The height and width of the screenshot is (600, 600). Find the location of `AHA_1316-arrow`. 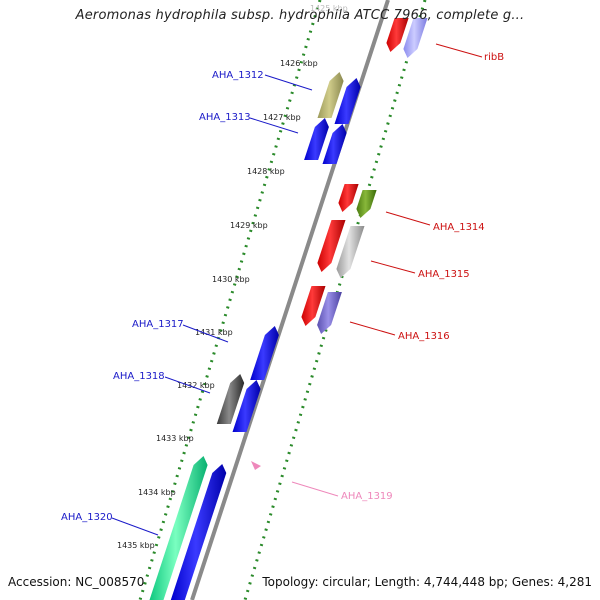

AHA_1316-arrow is located at coordinates (313, 306).